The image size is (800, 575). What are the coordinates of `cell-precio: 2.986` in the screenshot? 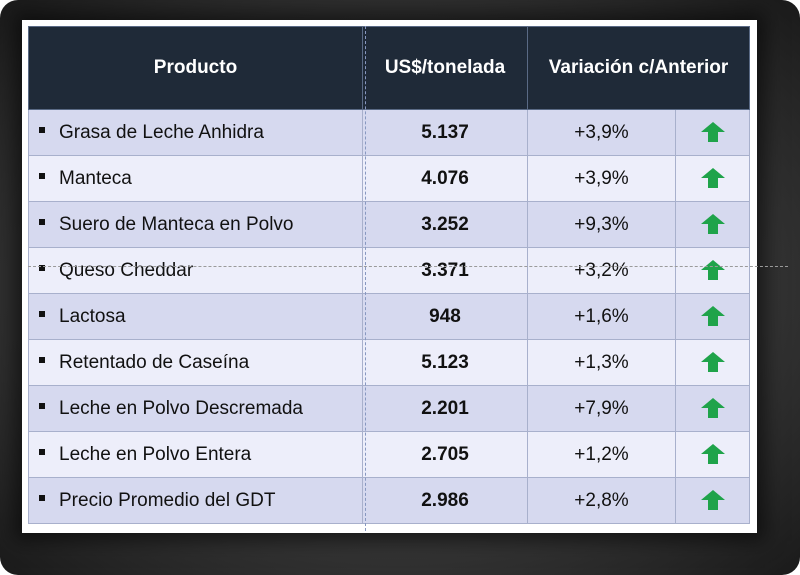 It's located at (445, 500).